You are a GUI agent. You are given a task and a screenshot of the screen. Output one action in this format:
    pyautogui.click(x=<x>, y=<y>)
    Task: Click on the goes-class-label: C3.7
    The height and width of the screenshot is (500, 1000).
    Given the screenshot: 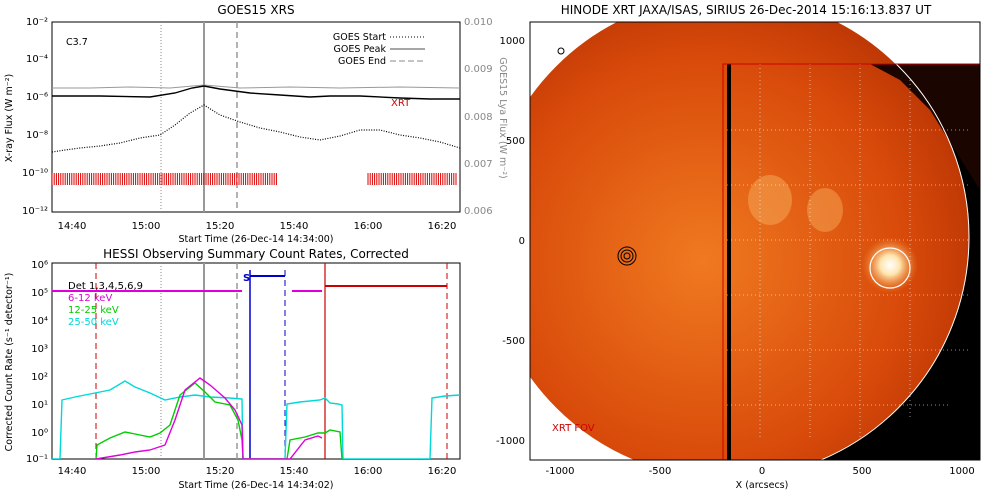 What is the action you would take?
    pyautogui.click(x=77, y=42)
    